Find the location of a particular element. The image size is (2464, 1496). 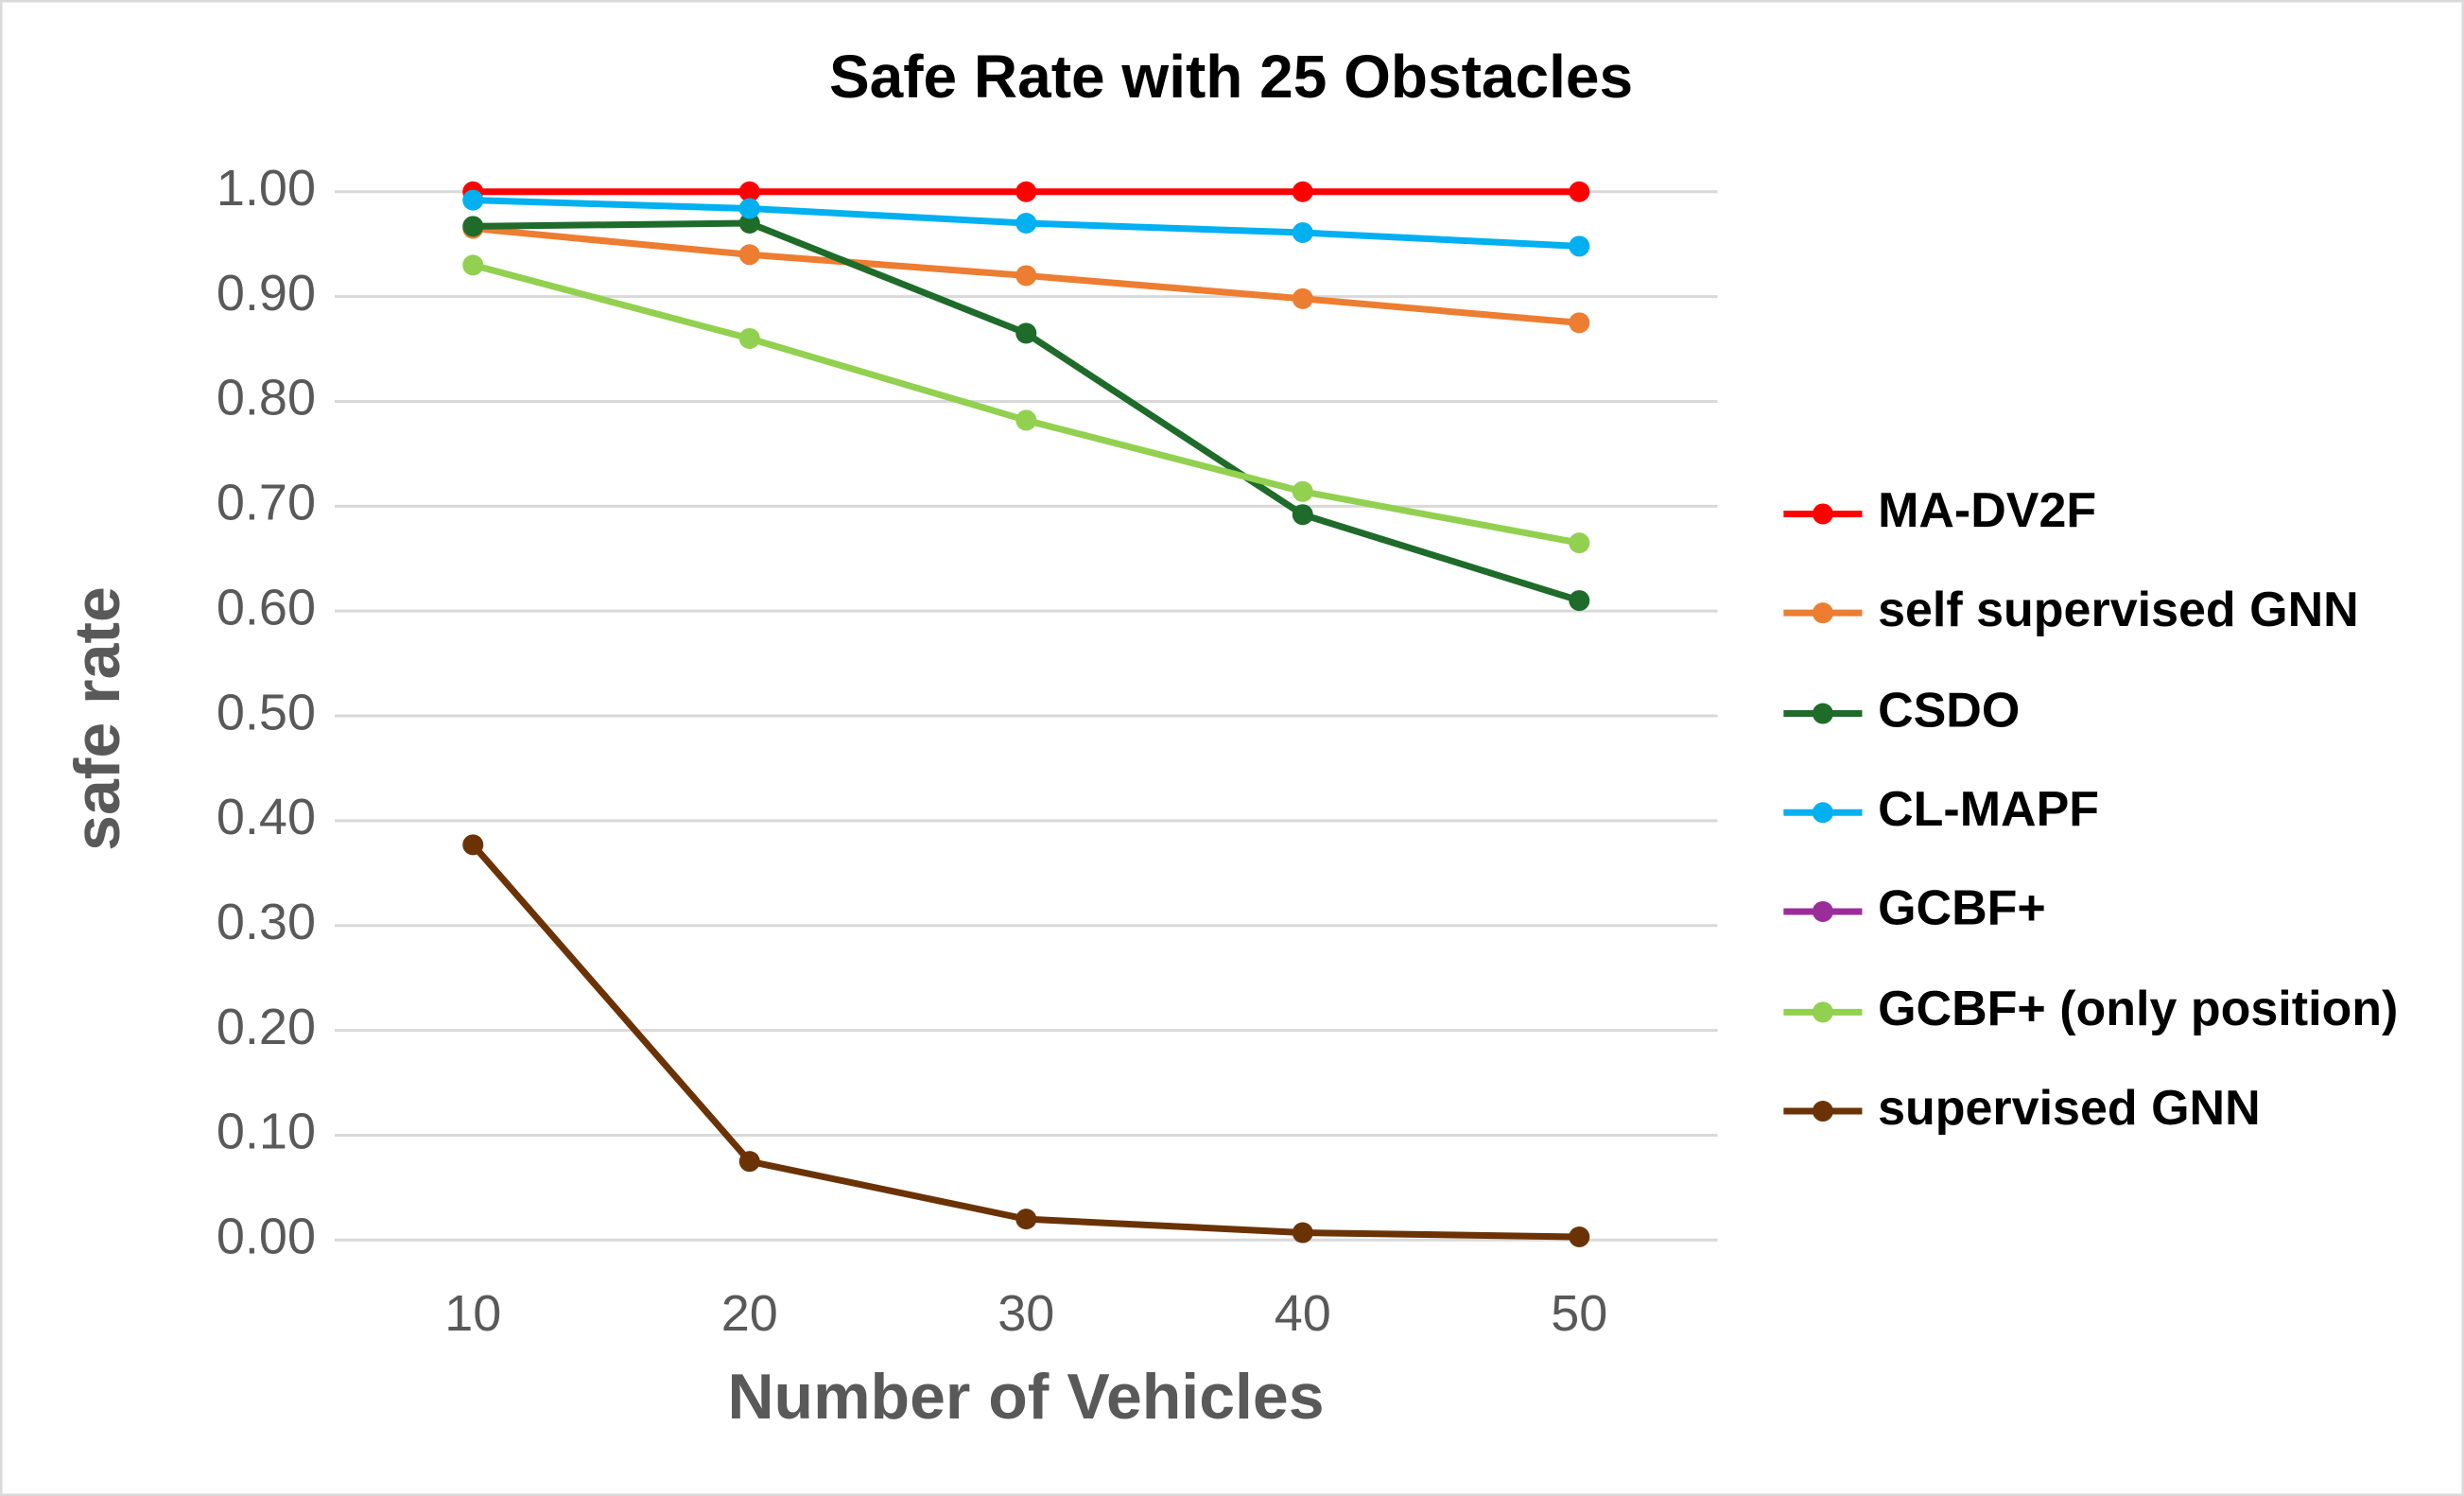

x-tick-label: 30 is located at coordinates (1026, 1313).